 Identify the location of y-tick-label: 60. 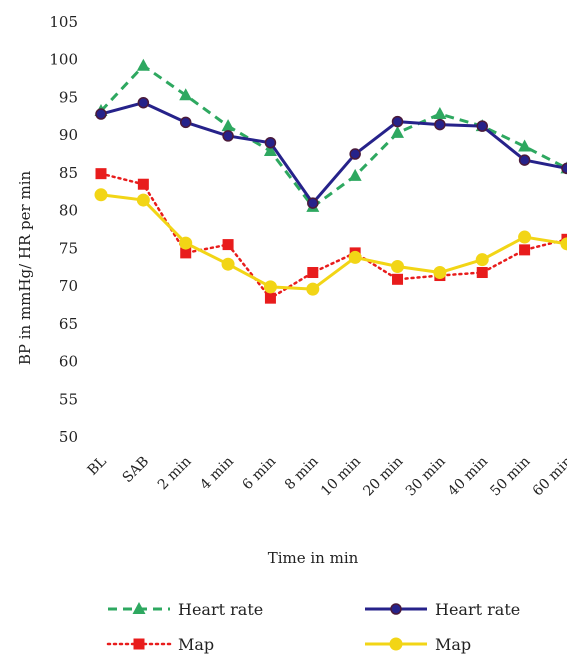
(68, 362).